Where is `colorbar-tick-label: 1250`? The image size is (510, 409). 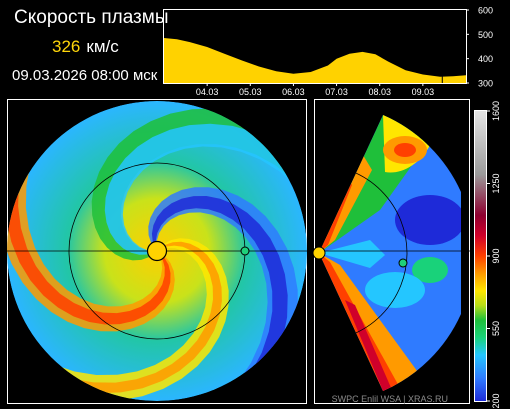 colorbar-tick-label: 1250 is located at coordinates (496, 183).